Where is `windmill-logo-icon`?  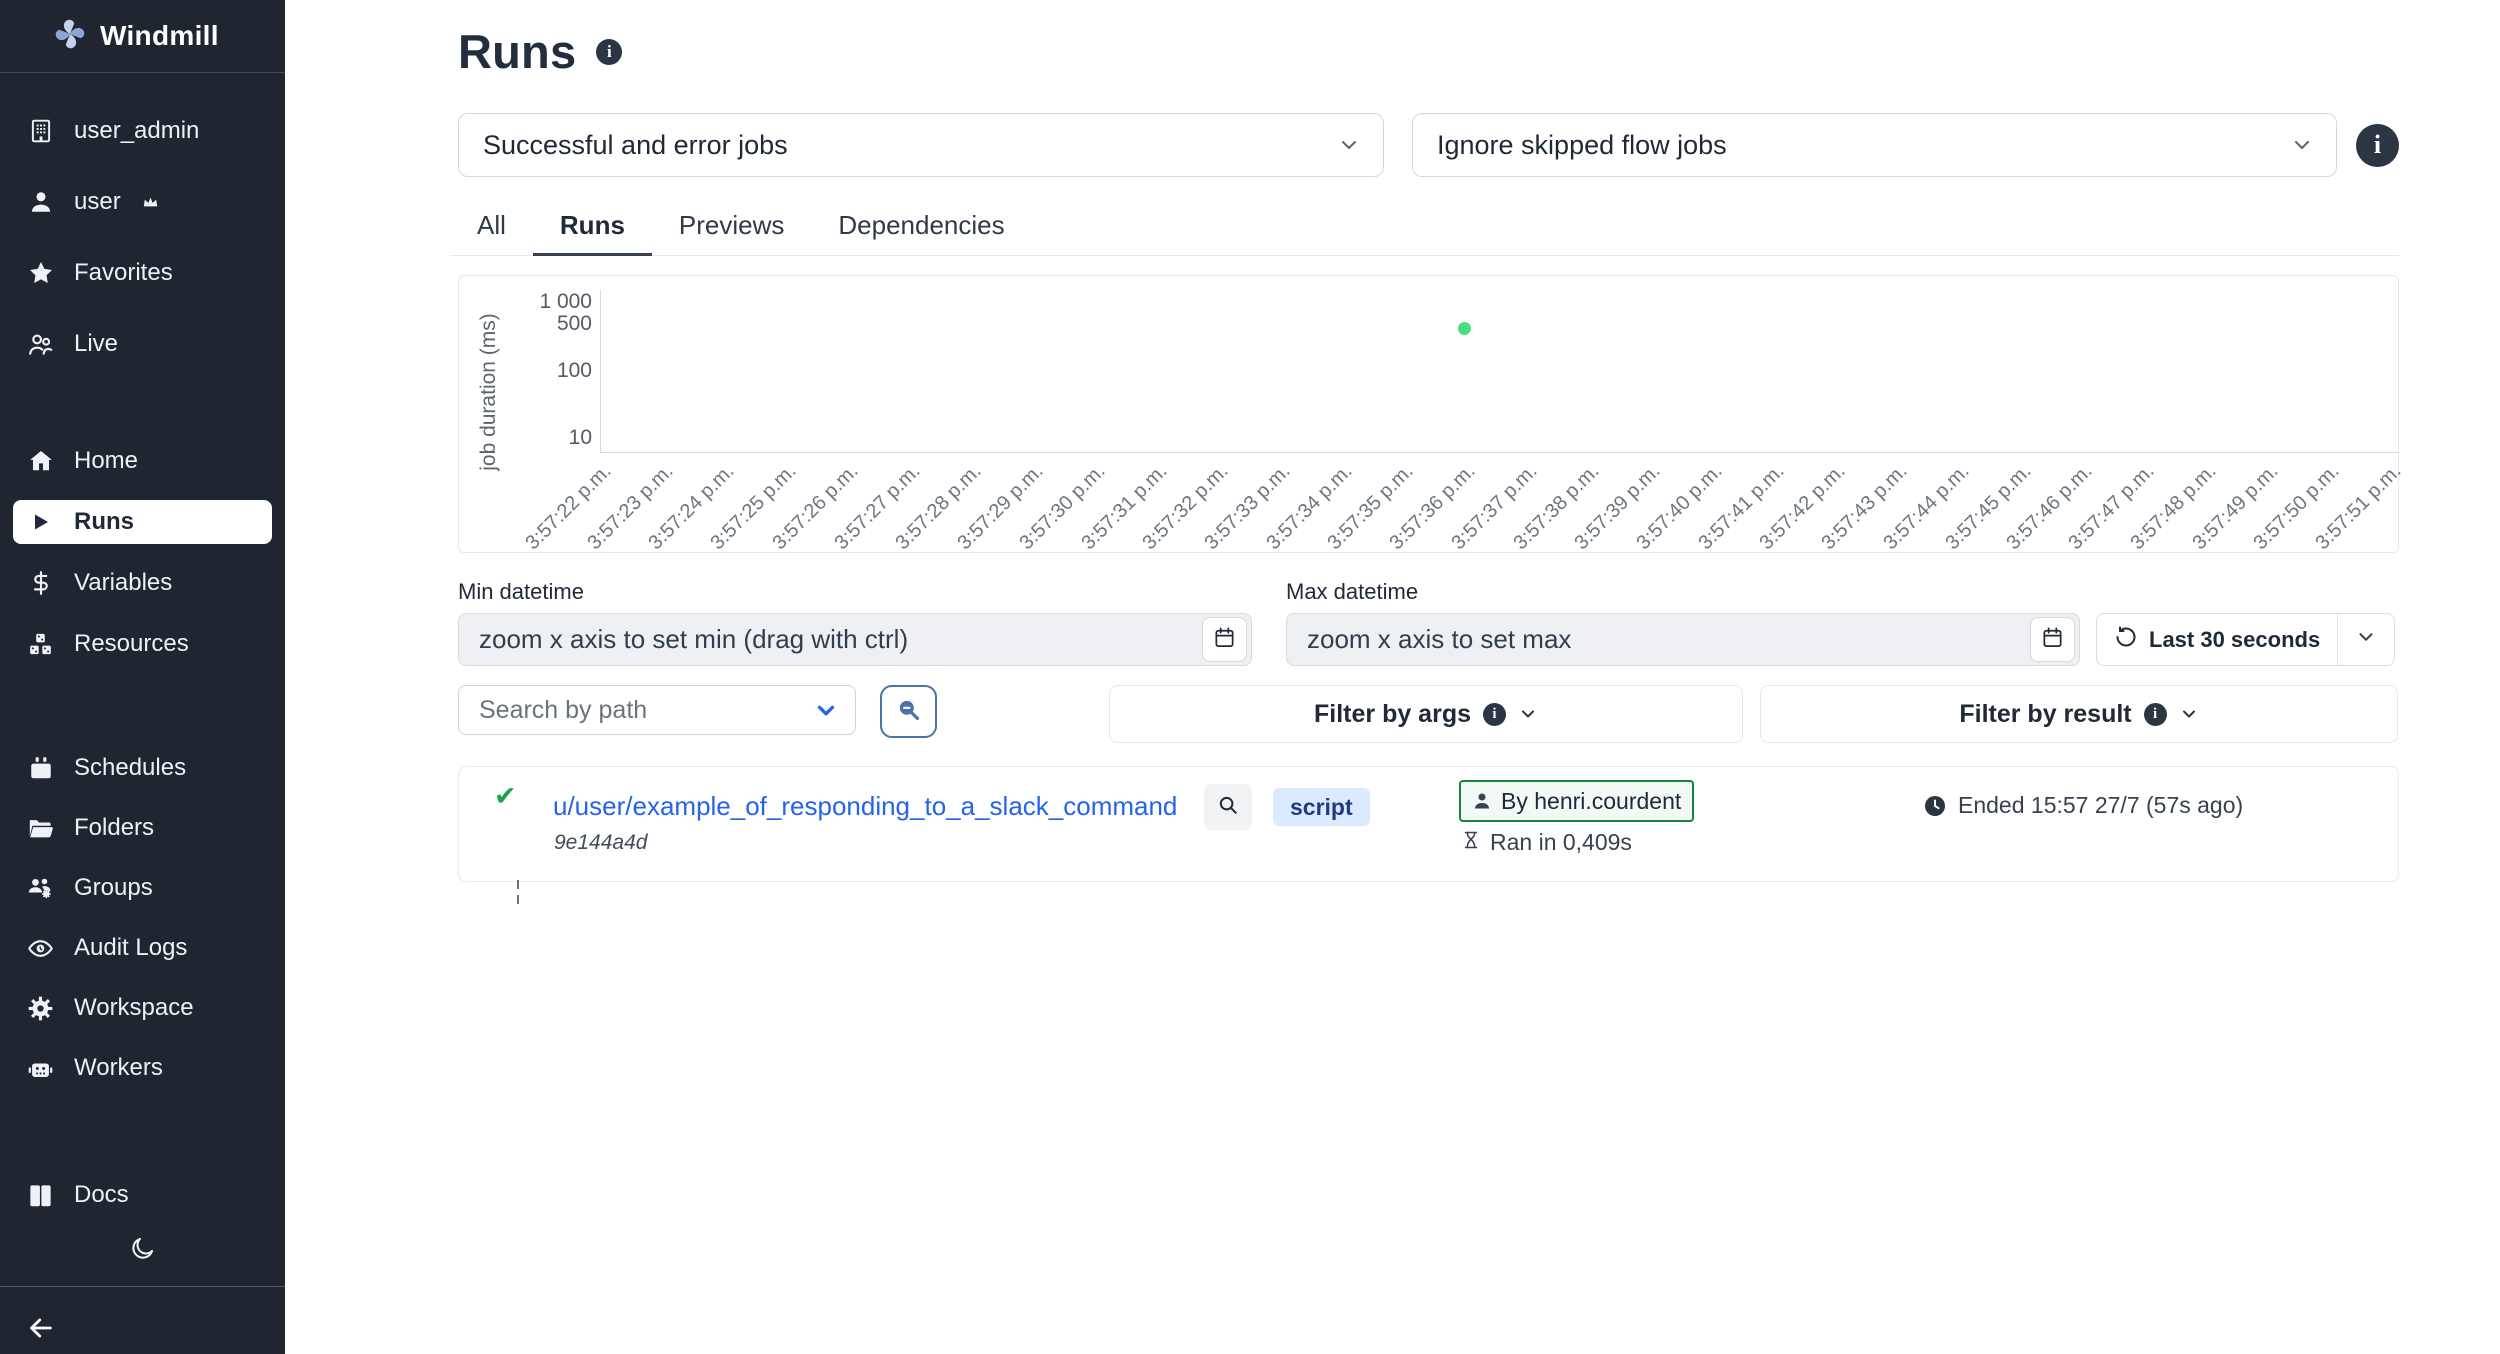
windmill-logo-icon is located at coordinates (70, 36).